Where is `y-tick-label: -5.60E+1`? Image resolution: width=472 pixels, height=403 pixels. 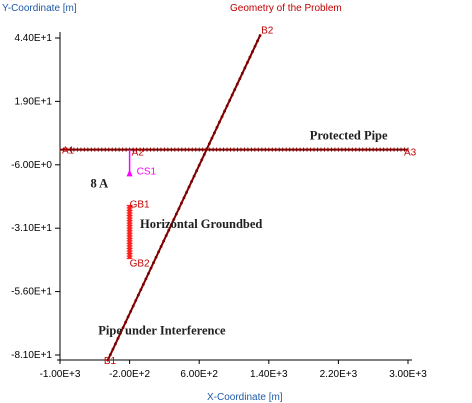 y-tick-label: -5.60E+1 is located at coordinates (31, 292).